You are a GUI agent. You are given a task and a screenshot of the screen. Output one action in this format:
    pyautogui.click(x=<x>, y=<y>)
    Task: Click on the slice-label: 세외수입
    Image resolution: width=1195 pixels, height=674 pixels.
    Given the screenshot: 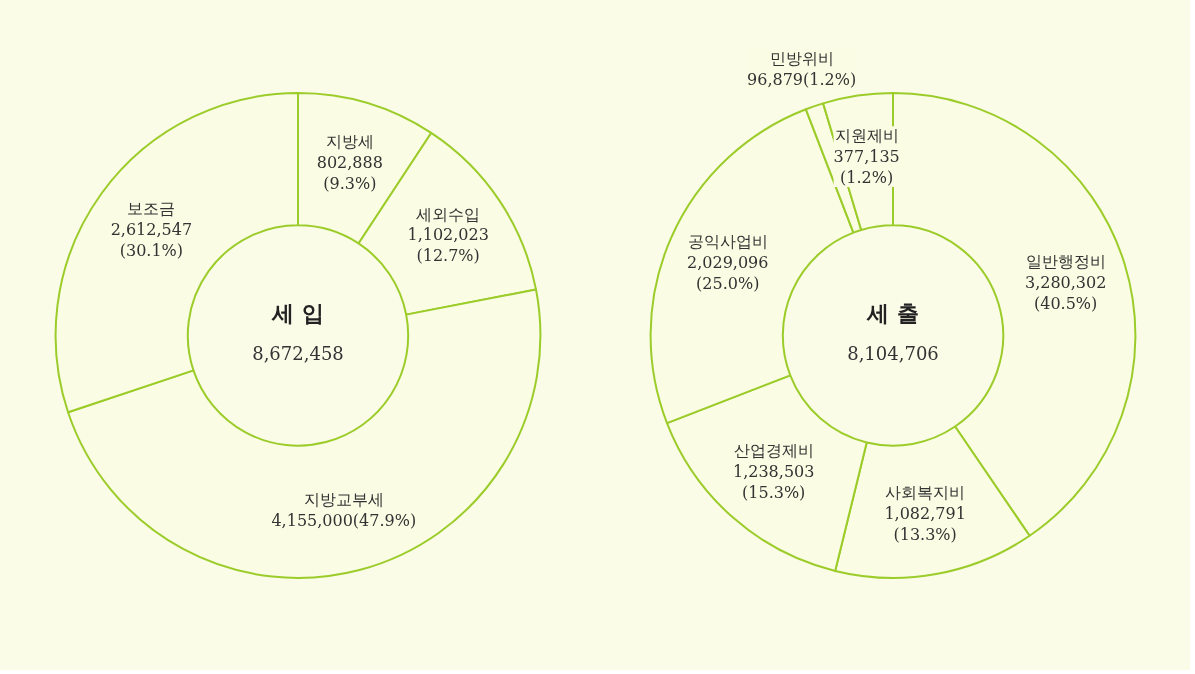 What is the action you would take?
    pyautogui.click(x=448, y=214)
    